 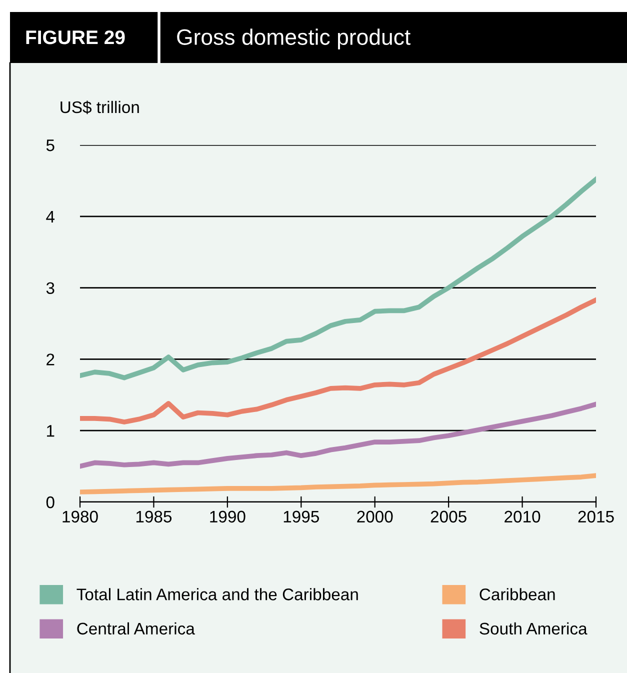 What do you see at coordinates (50, 431) in the screenshot?
I see `y-tick-label: 1` at bounding box center [50, 431].